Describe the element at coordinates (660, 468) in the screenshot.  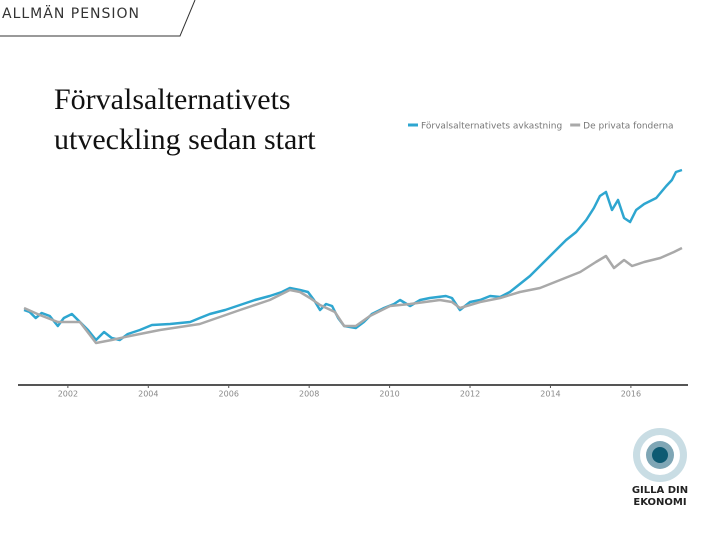
I see `logo: GILLA DIN EKONOMI` at that location.